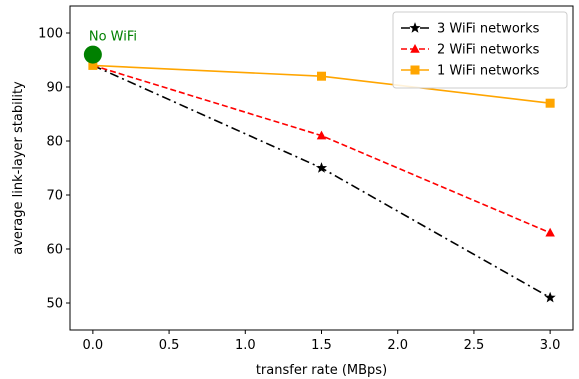 The height and width of the screenshot is (379, 579). Describe the element at coordinates (550, 345) in the screenshot. I see `x-tick-label: 3.0` at that location.